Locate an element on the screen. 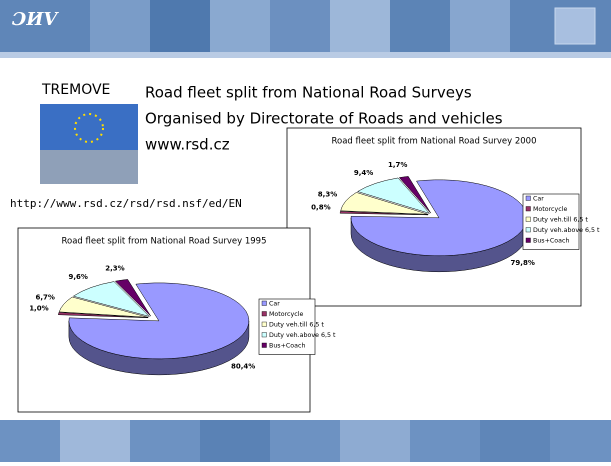  eu-flag-picture is located at coordinates (89, 144).